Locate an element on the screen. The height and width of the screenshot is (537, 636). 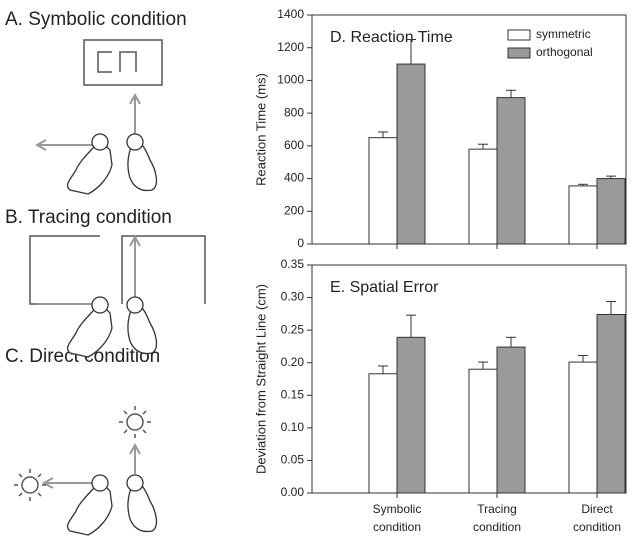
screen is located at coordinates (123, 62).